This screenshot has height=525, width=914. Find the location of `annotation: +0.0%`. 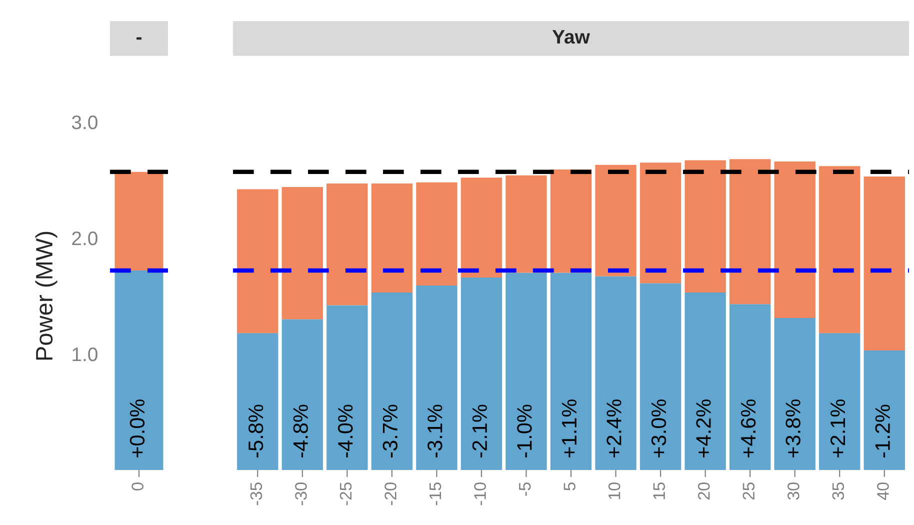

annotation: +0.0% is located at coordinates (137, 428).